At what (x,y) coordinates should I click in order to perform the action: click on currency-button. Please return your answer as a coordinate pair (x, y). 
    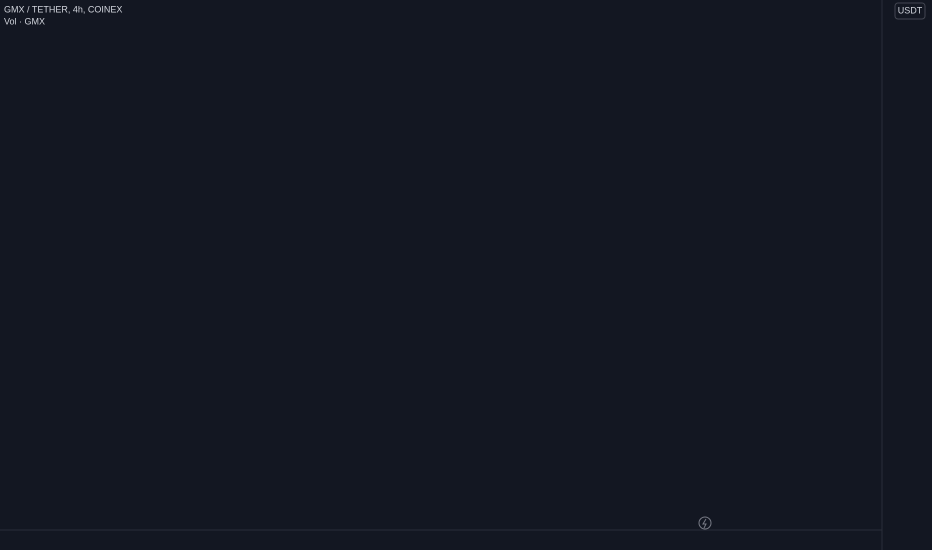
    Looking at the image, I should click on (910, 11).